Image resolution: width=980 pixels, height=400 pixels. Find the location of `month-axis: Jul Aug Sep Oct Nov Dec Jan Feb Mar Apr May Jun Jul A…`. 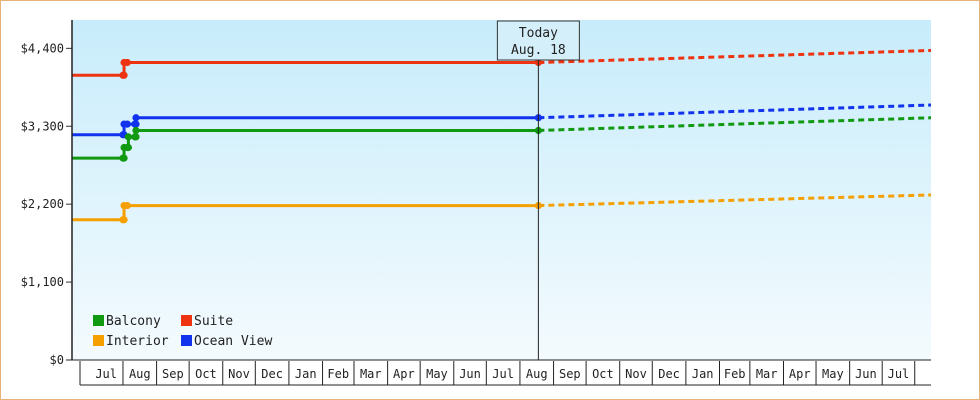

month-axis: Jul Aug Sep Oct Nov Dec Jan Feb Mar Apr May Jun Jul A… is located at coordinates (505, 373).